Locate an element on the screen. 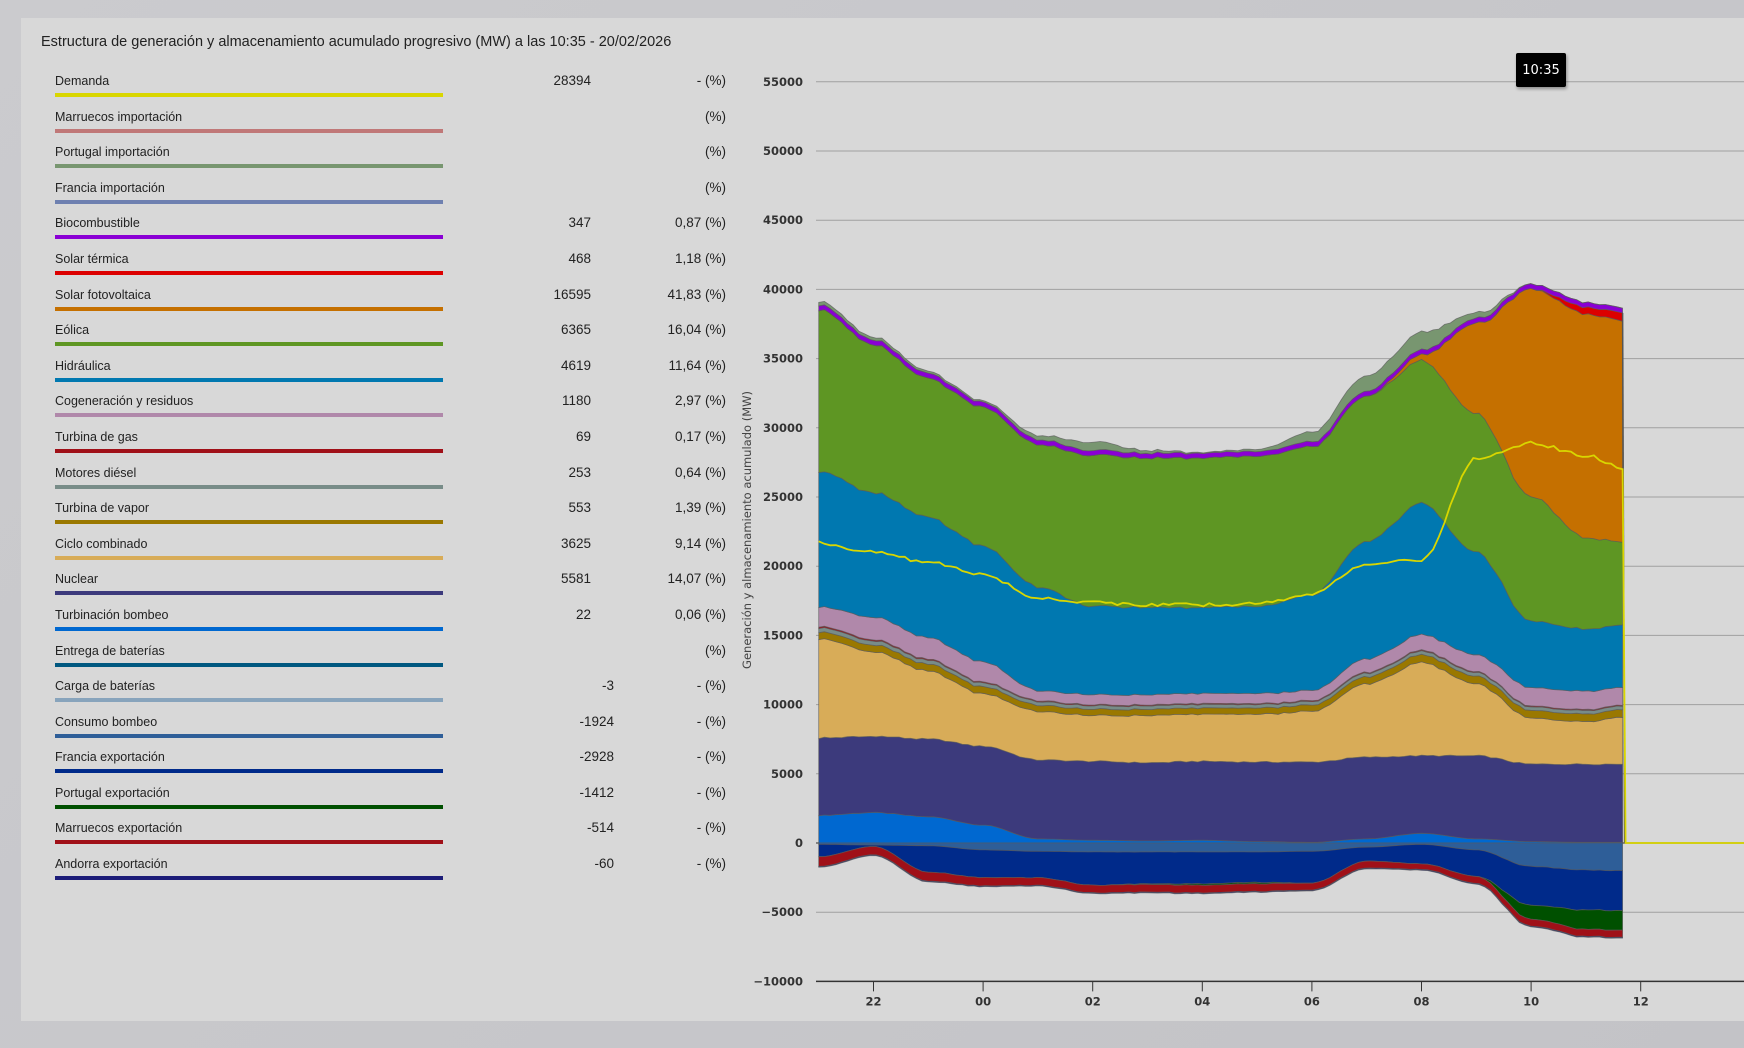  legend-item-cogeneracion: Cogeneración y residuos 1180 2,97 (%) is located at coordinates (400, 406).